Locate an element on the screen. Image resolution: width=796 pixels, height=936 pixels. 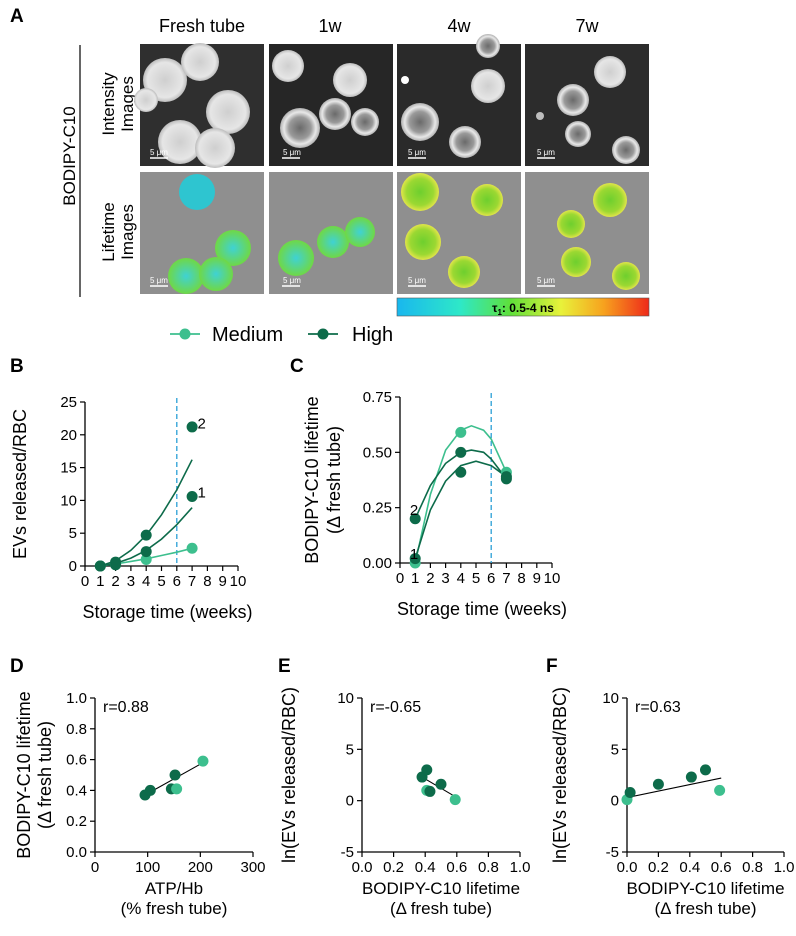
y-tick-label: 5 is located at coordinates (615, 749).